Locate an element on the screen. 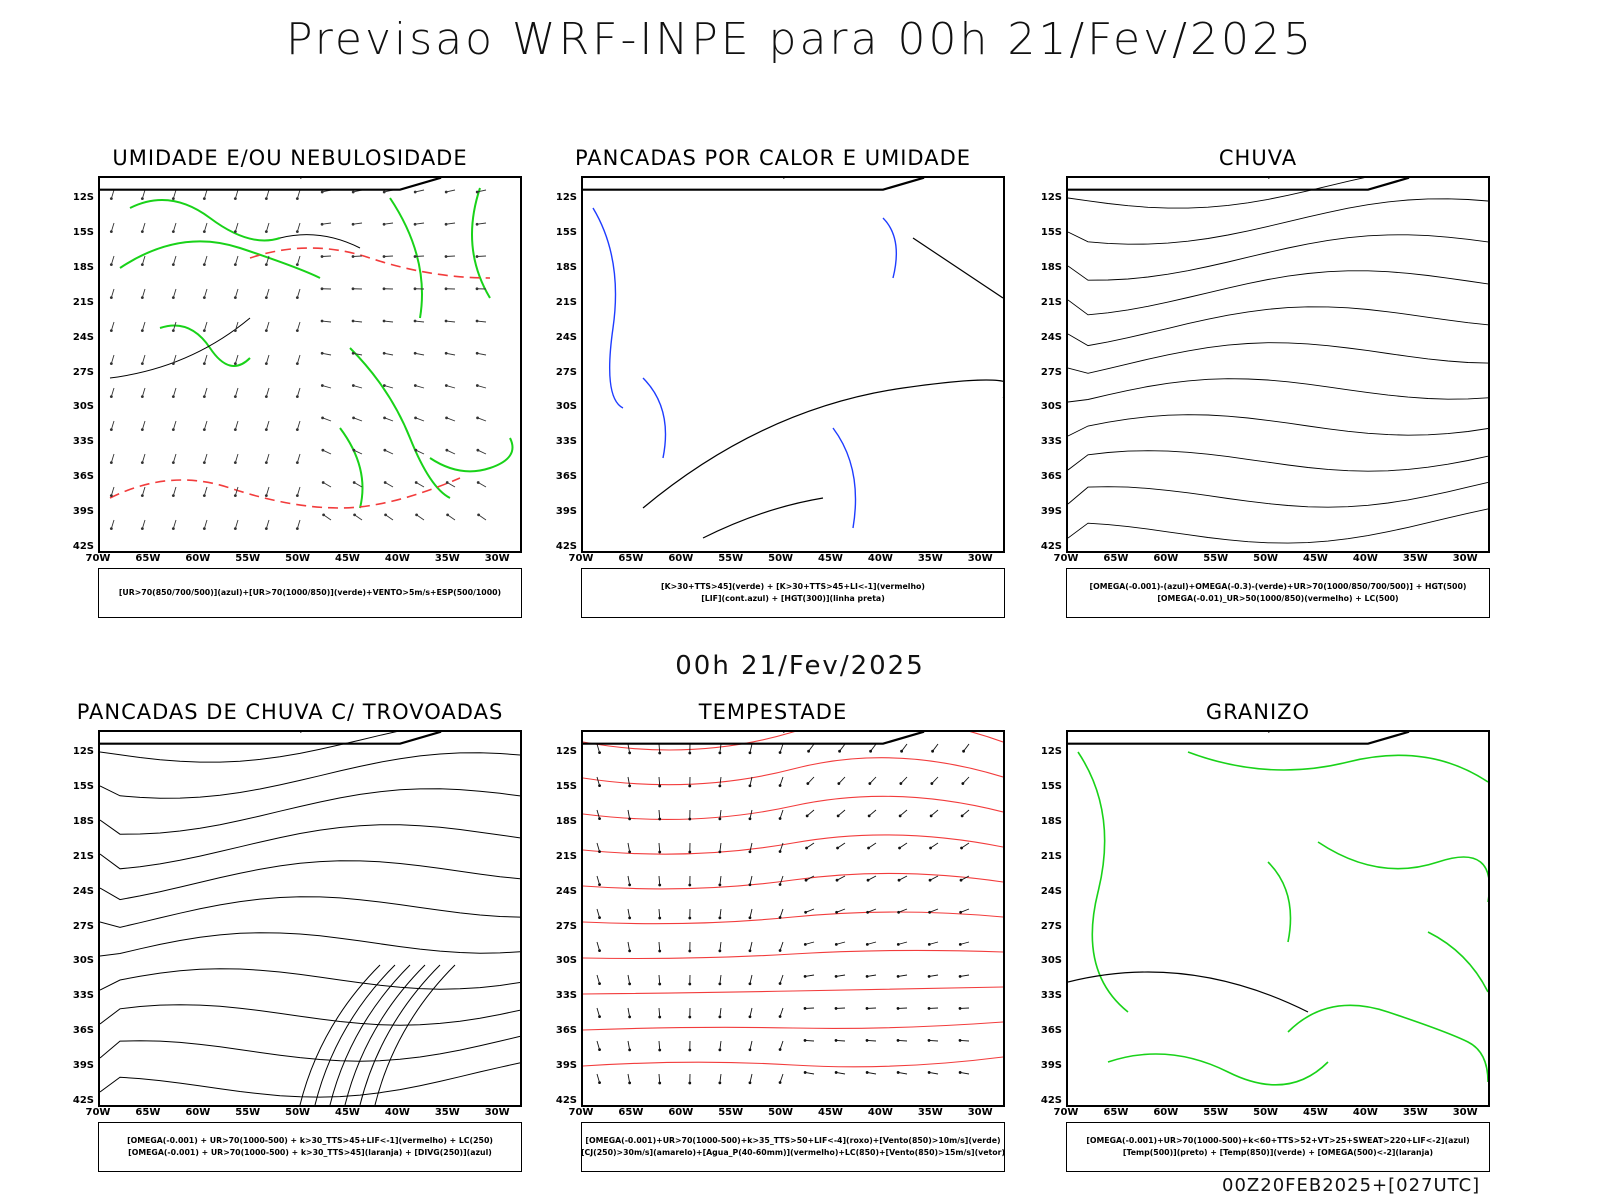 The width and height of the screenshot is (1600, 1200). latitude-tick-label: 15S is located at coordinates (83, 232).